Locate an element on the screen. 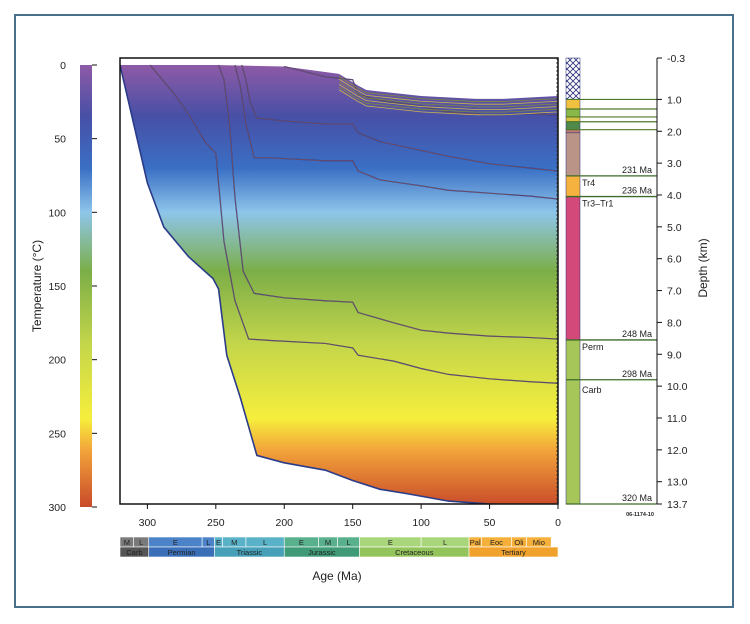  temperature-tick-label: 300 is located at coordinates (57, 508).